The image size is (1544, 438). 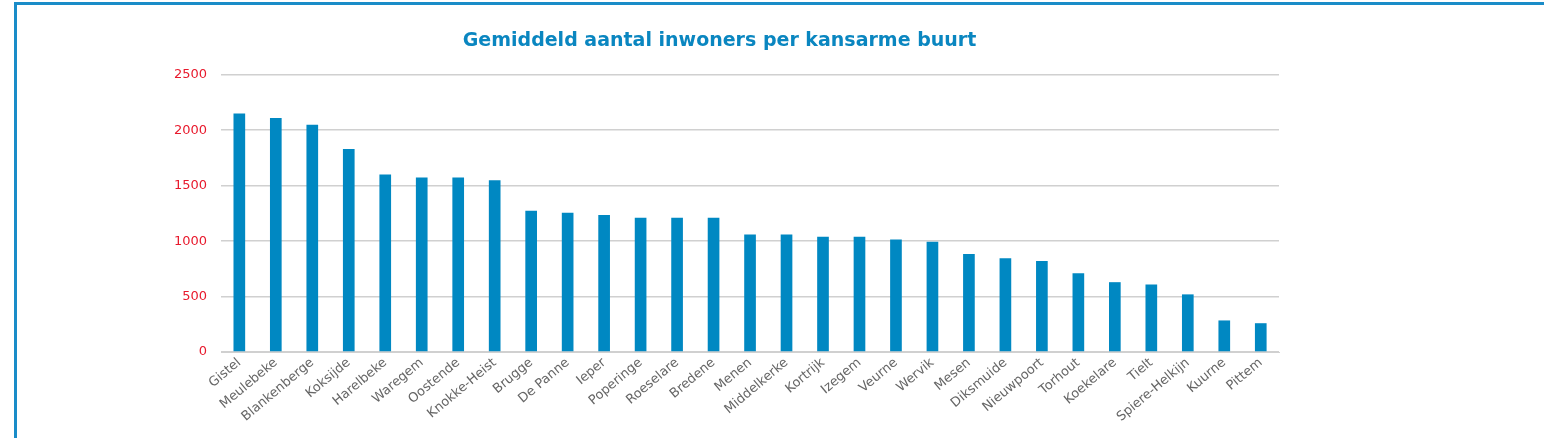 What do you see at coordinates (190, 185) in the screenshot?
I see `y-tick-label: 1500` at bounding box center [190, 185].